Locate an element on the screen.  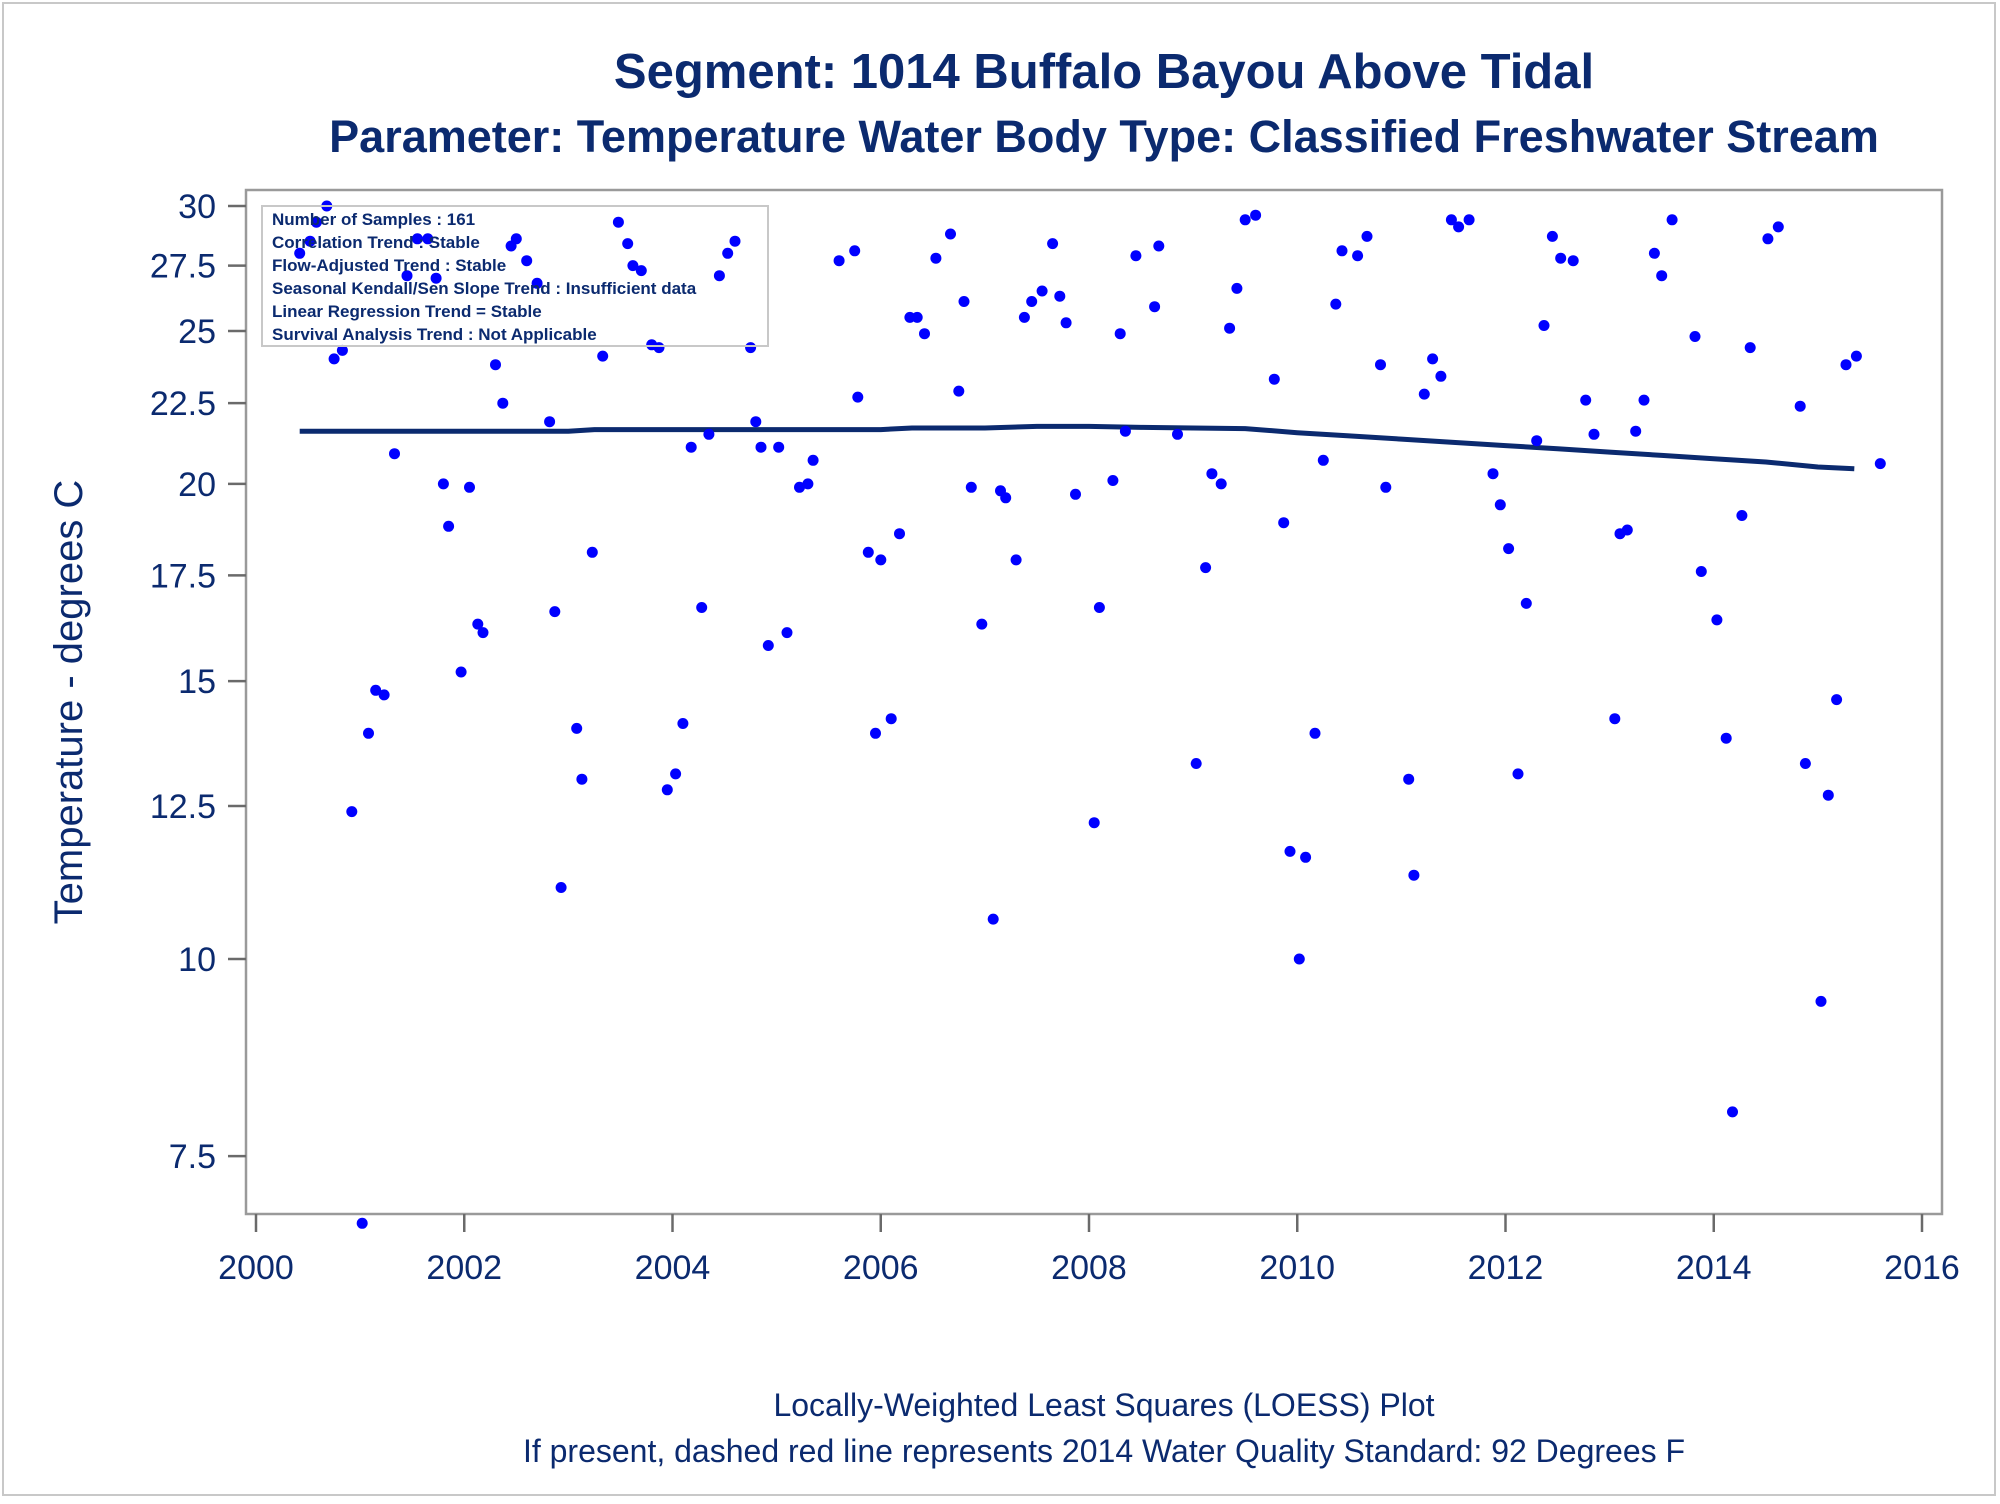
info-line-flow-adjusted: Flow-Adjusted Trend : Stable is located at coordinates (389, 265).